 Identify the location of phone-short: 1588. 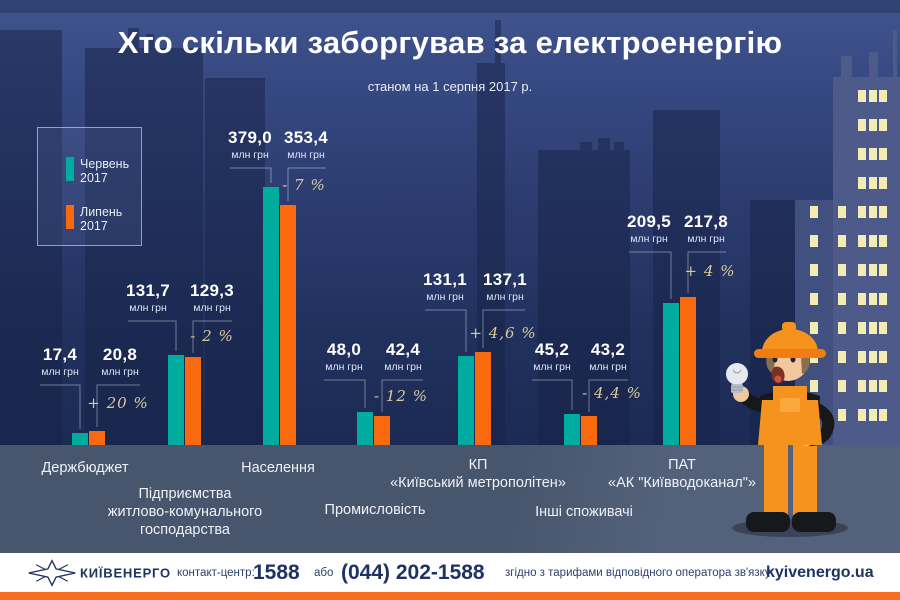
(276, 572).